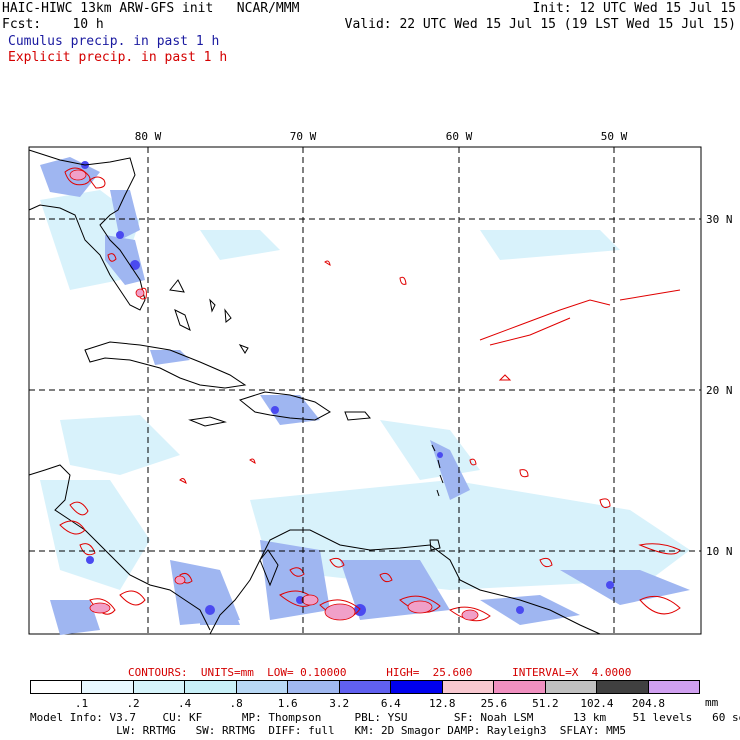  What do you see at coordinates (81, 703) in the screenshot?
I see `colorbar-label: .1` at bounding box center [81, 703].